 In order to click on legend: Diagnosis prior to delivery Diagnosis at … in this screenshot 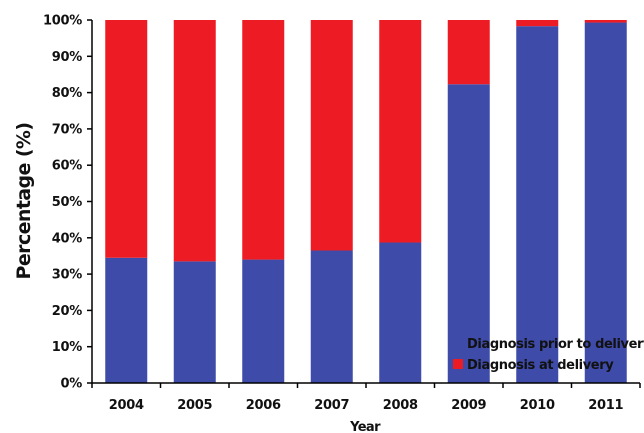, I will do `click(548, 355)`.